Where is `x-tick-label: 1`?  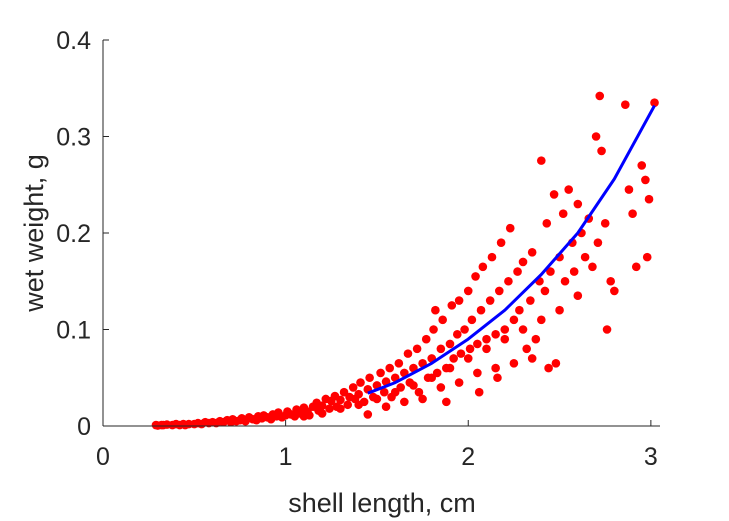
x-tick-label: 1 is located at coordinates (286, 457).